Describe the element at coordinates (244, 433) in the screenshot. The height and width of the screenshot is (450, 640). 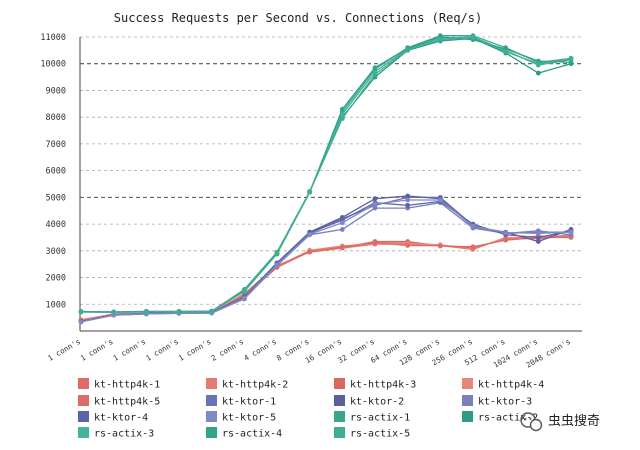
I see `legend-item: rs-actix-4` at that location.